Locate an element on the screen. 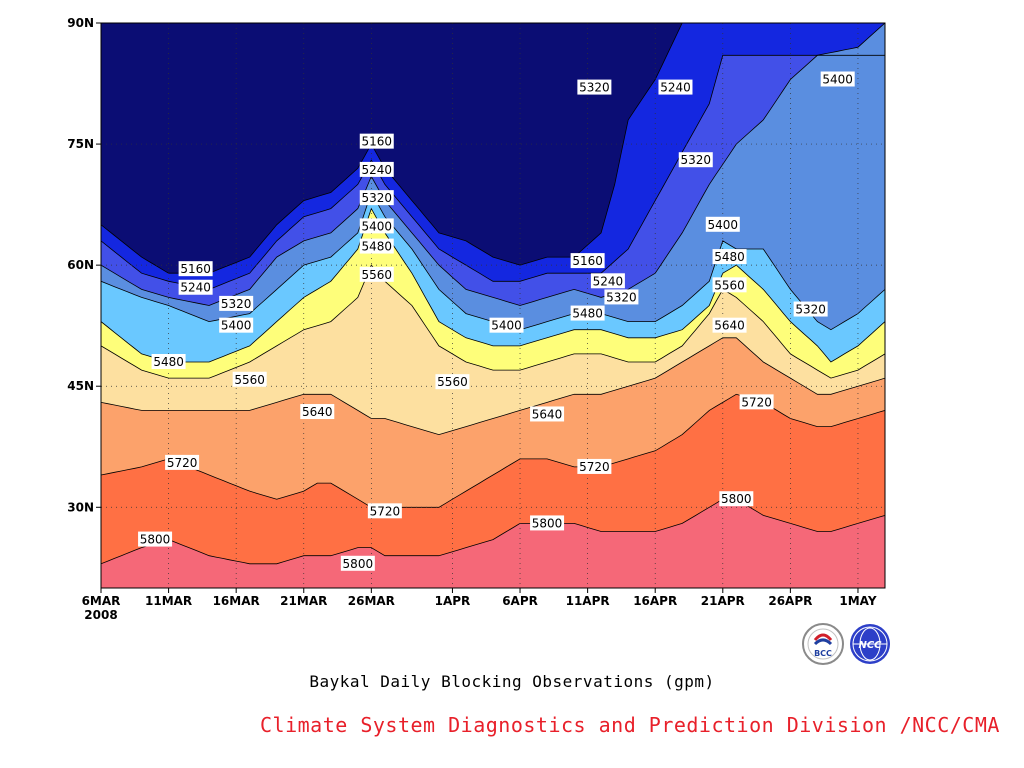 The width and height of the screenshot is (1024, 768). x-tick-label: 26APR is located at coordinates (790, 601).